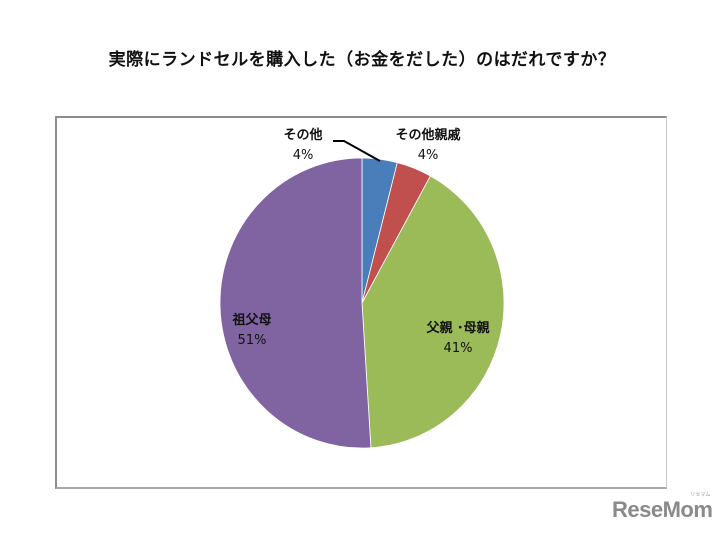  What do you see at coordinates (303, 135) in the screenshot?
I see `label-other-name: その他` at bounding box center [303, 135].